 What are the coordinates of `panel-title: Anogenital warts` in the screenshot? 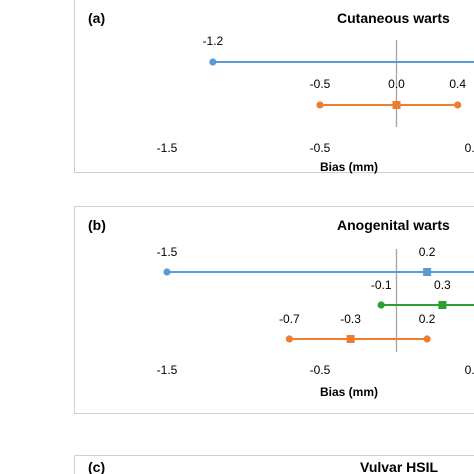 It's located at (393, 225).